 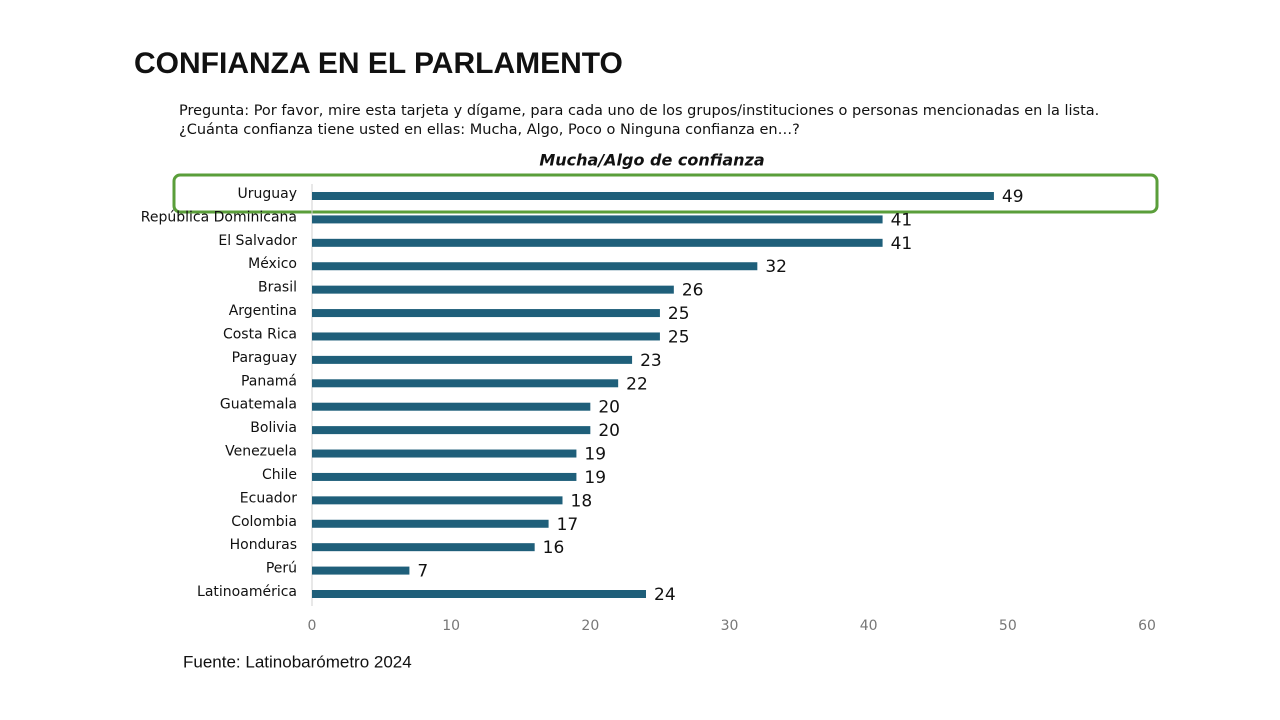 What do you see at coordinates (693, 291) in the screenshot?
I see `value-label: 26` at bounding box center [693, 291].